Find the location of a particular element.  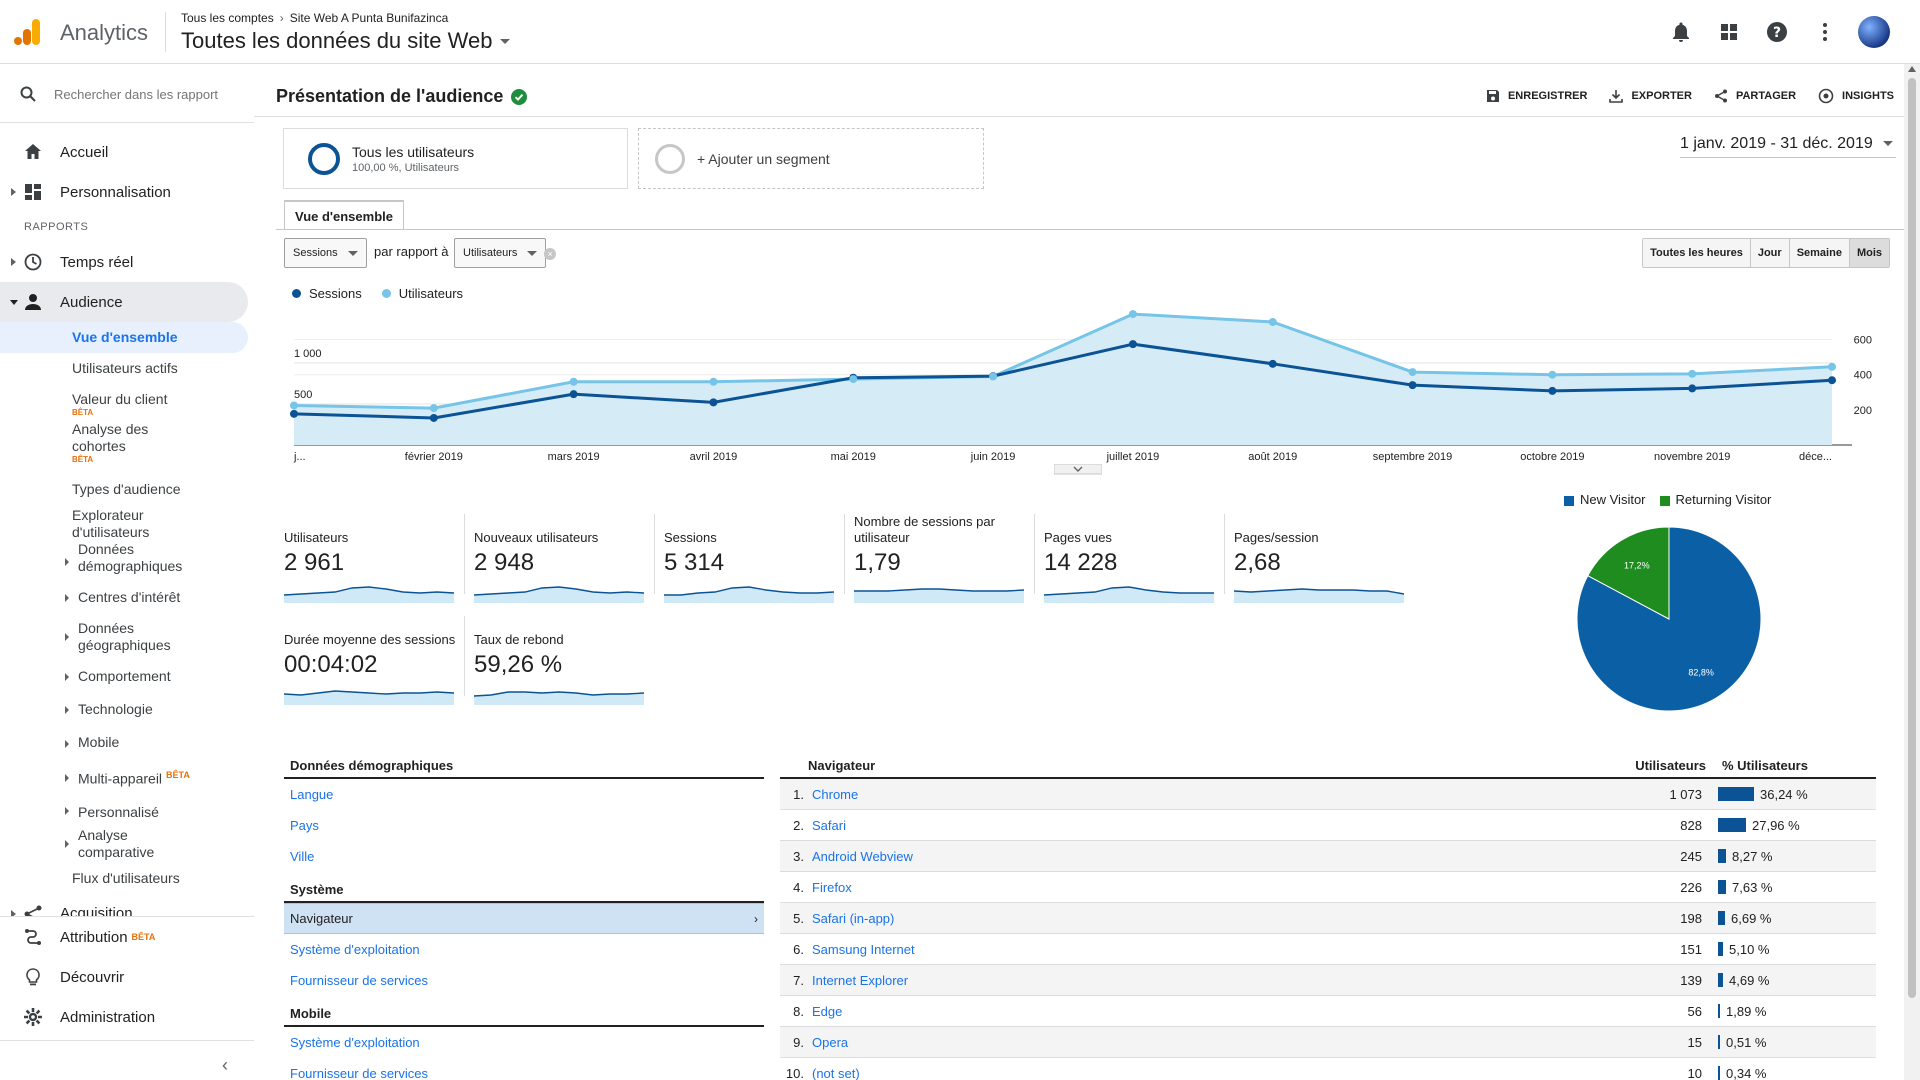

avatar is located at coordinates (1874, 32).